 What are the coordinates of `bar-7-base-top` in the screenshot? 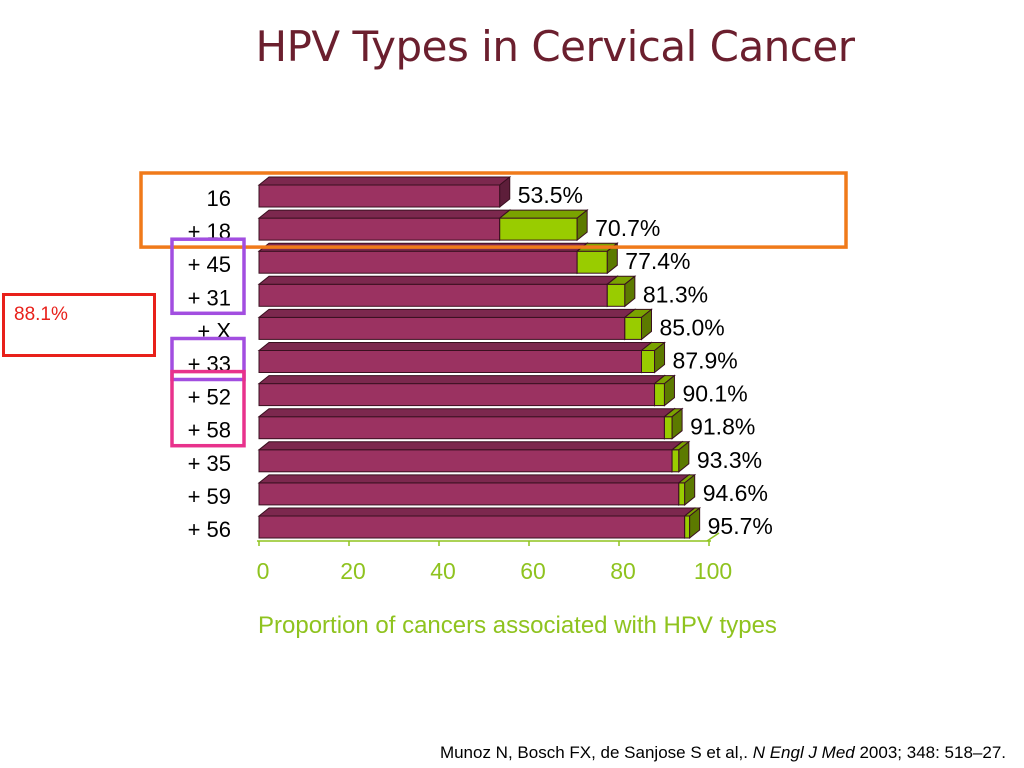 It's located at (466, 413).